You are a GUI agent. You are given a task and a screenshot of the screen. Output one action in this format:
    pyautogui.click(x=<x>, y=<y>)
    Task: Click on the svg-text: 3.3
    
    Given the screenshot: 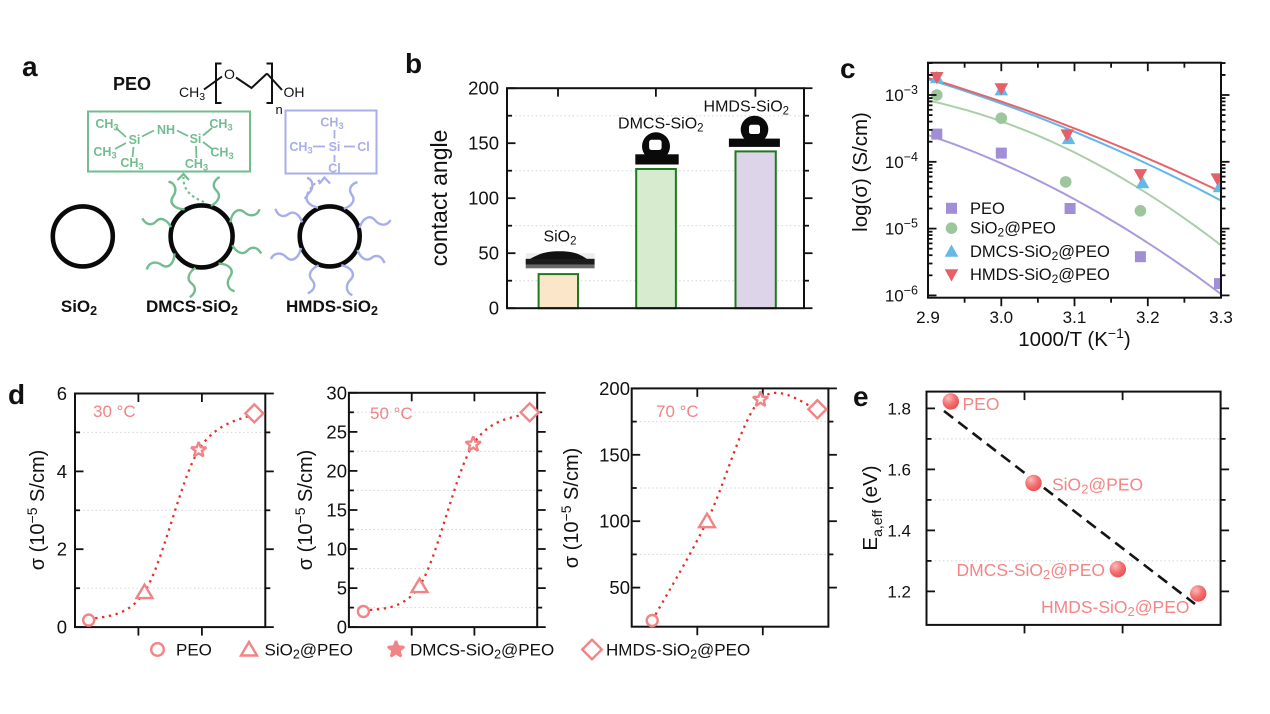 What is the action you would take?
    pyautogui.click(x=1221, y=317)
    